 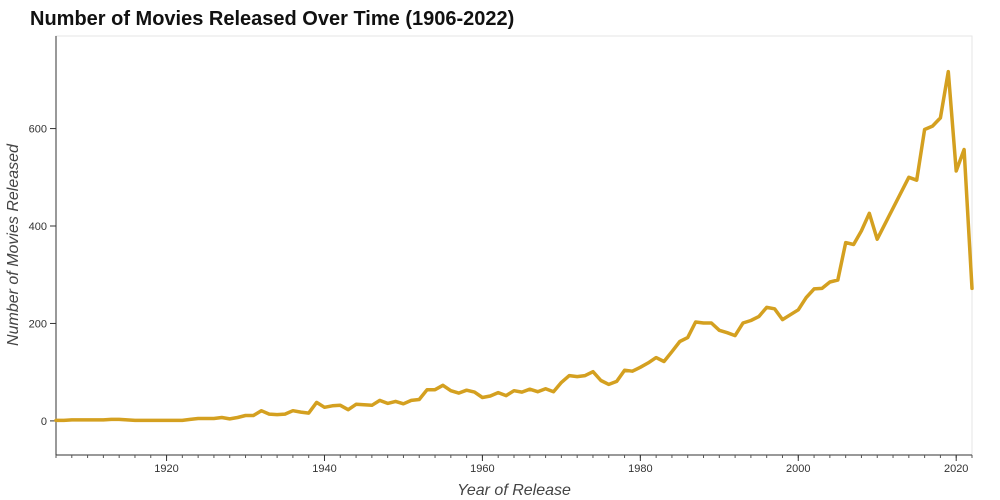 What do you see at coordinates (43, 245) in the screenshot?
I see `y-axis: 0 200 400 600` at bounding box center [43, 245].